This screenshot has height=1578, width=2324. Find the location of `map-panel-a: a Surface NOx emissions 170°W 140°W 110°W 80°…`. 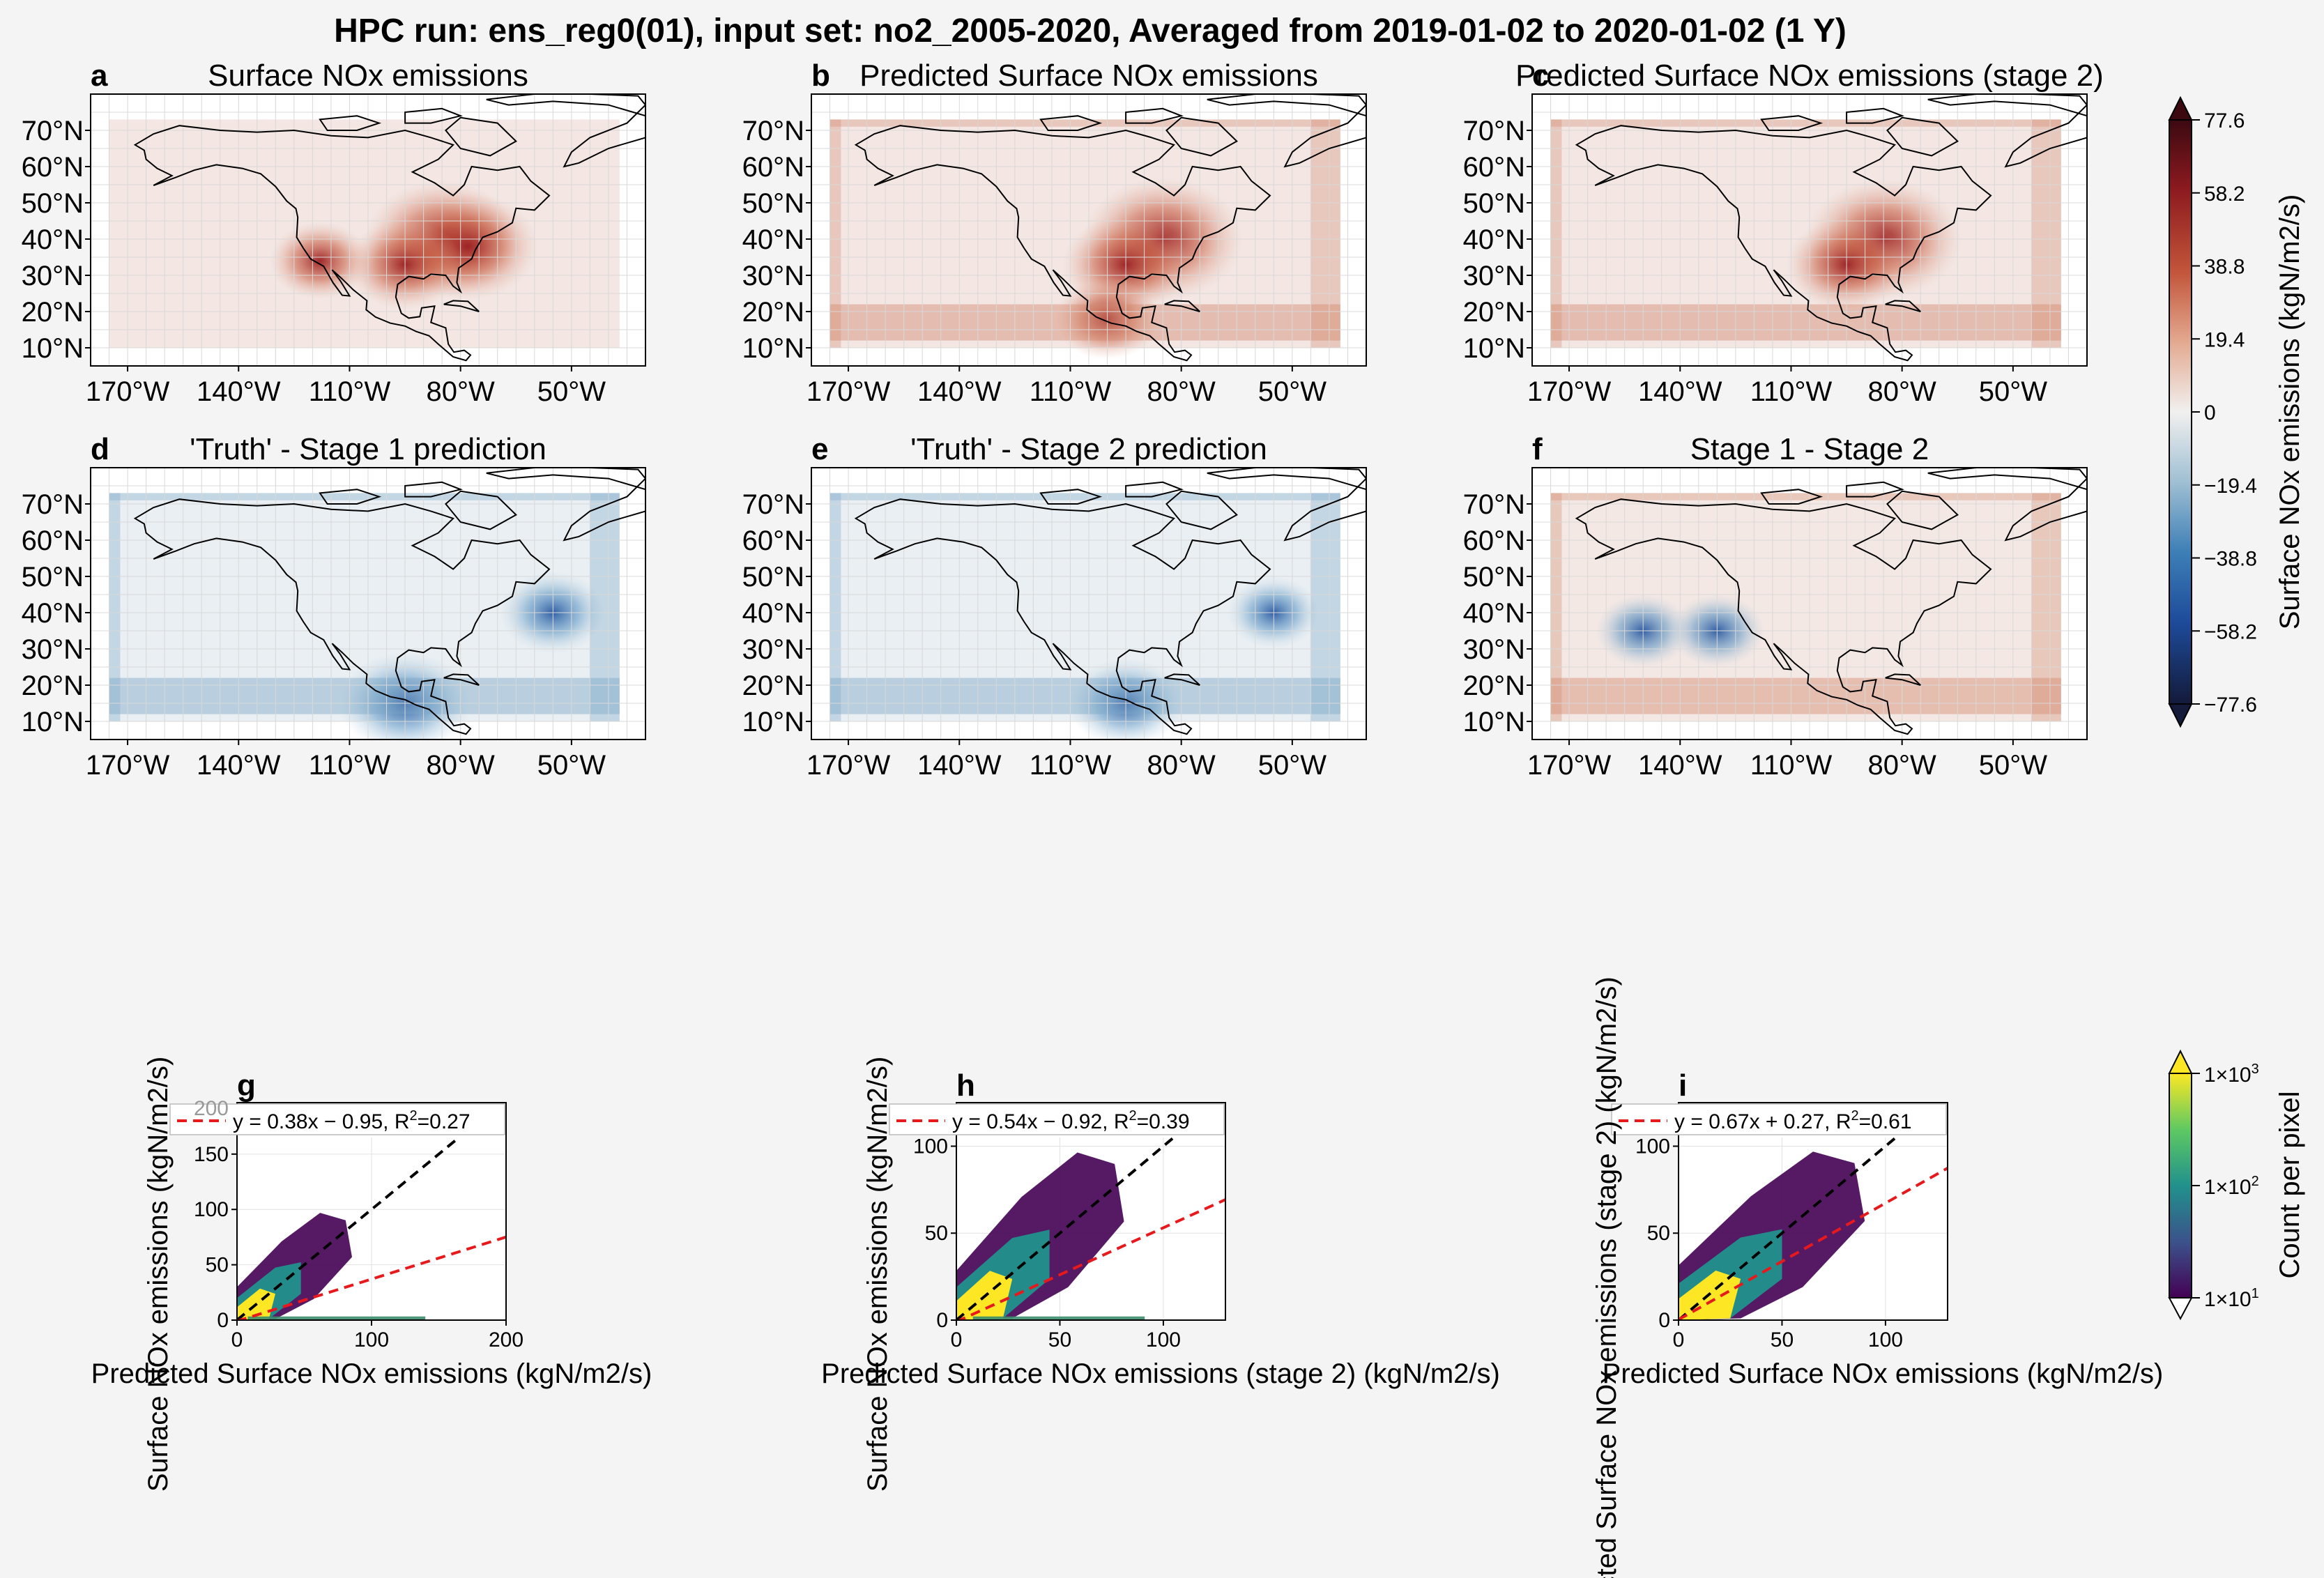

map-panel-a: a Surface NOx emissions 170°W 140°W 110°W 80°… is located at coordinates (334, 233).